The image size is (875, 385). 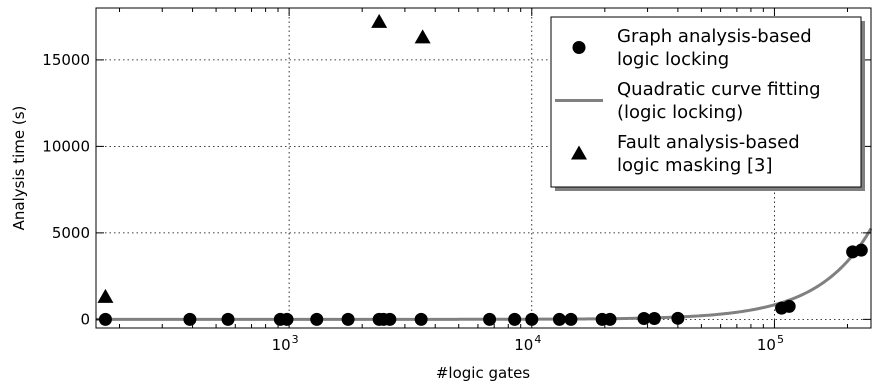 I want to click on y-tick-label: 15000, so click(x=66, y=60).